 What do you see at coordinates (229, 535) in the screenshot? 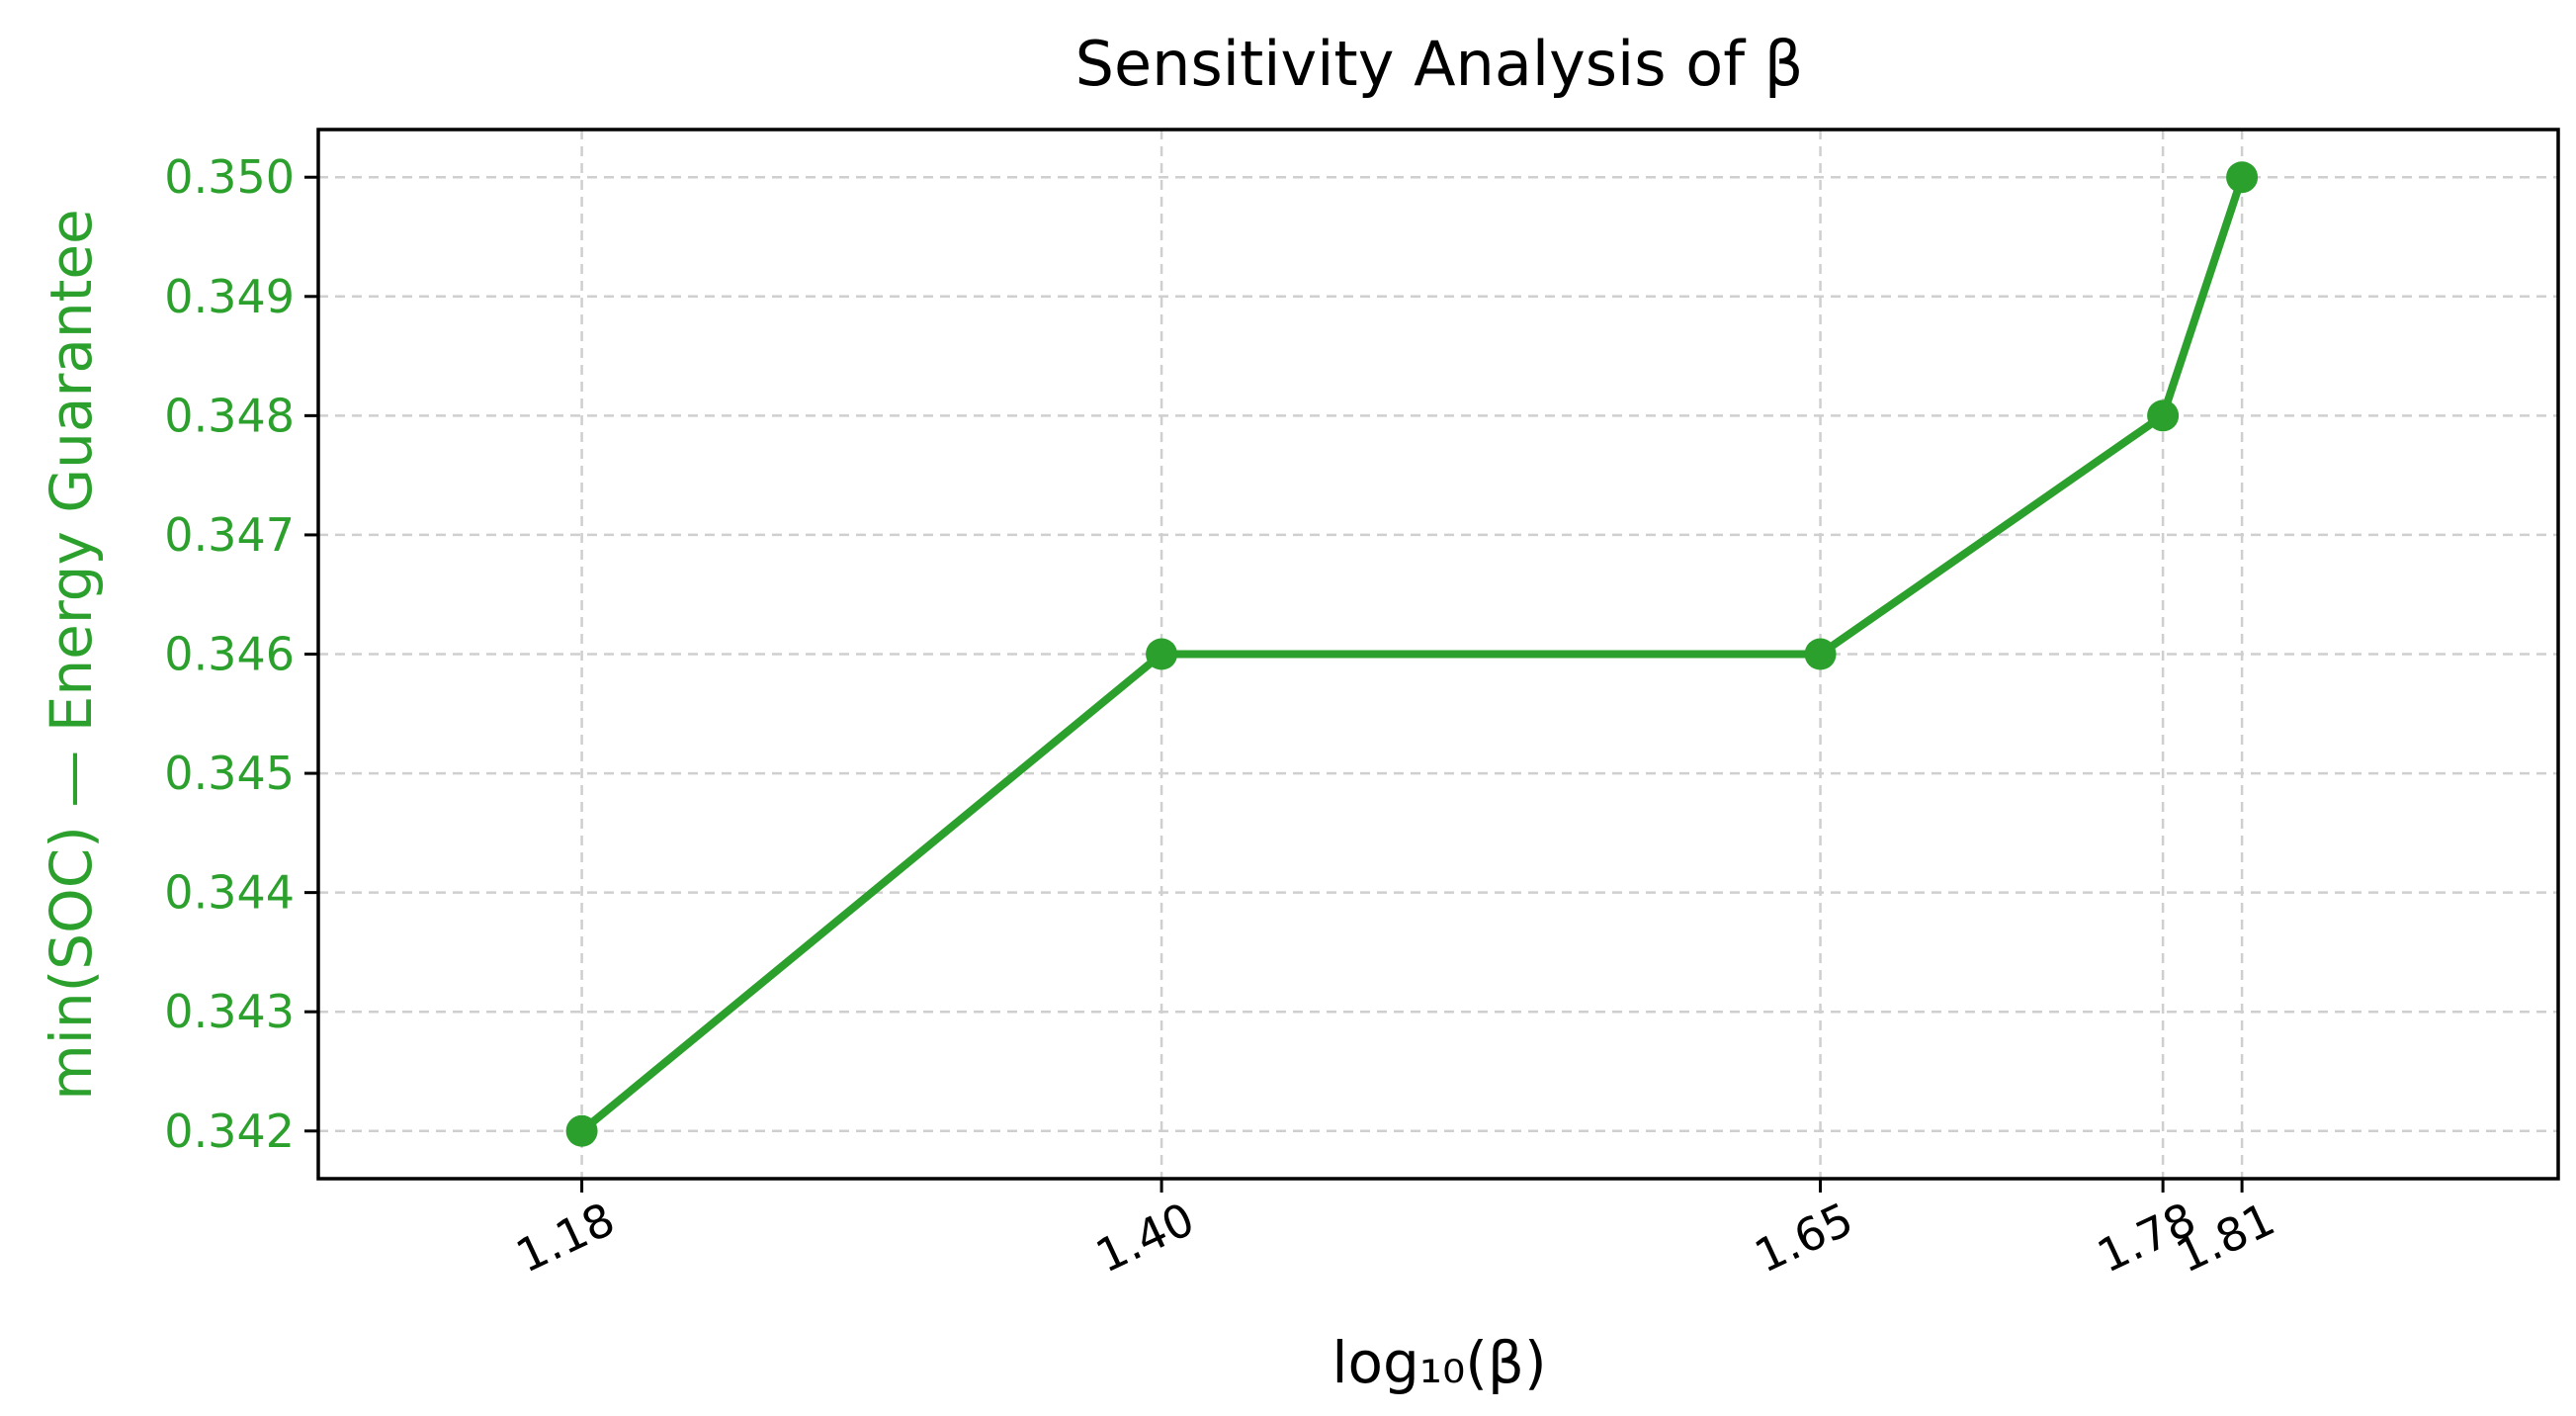
I see `y-tick-label: 0.347` at bounding box center [229, 535].